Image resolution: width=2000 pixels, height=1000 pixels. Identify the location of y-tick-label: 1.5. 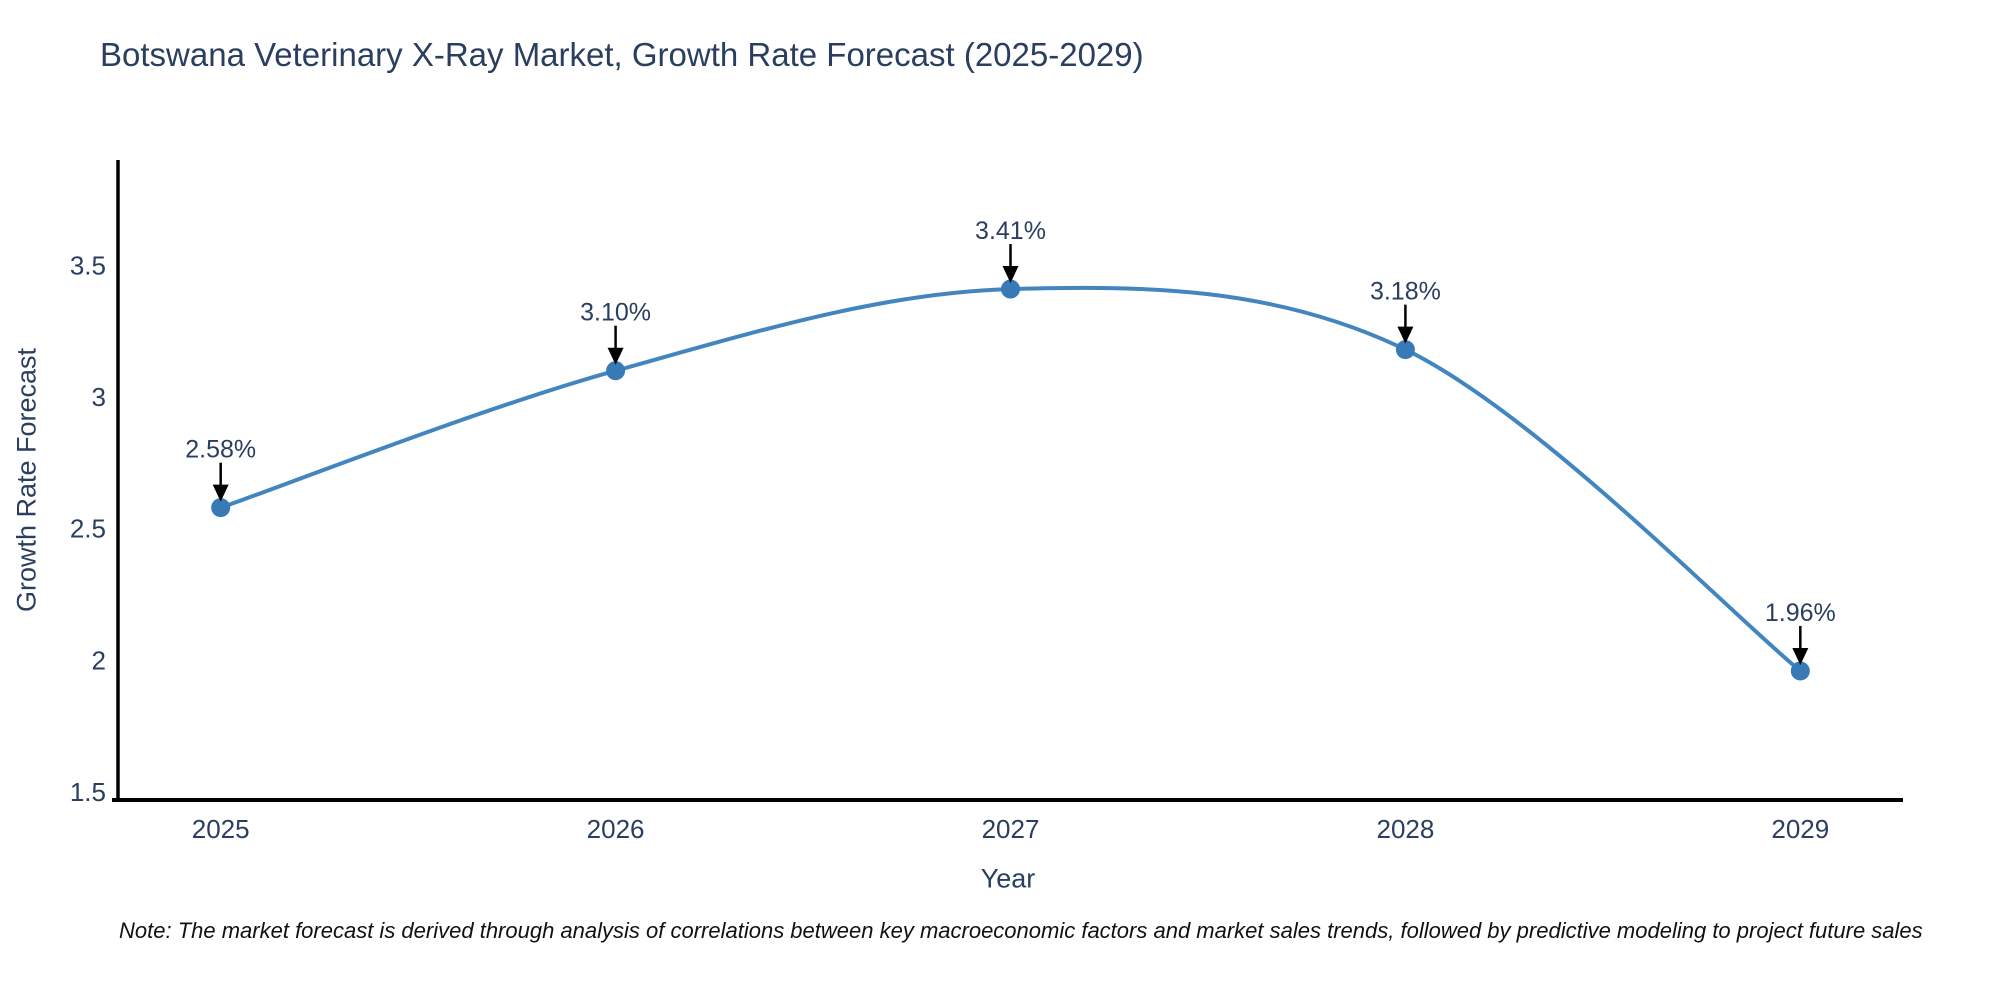
(88, 792).